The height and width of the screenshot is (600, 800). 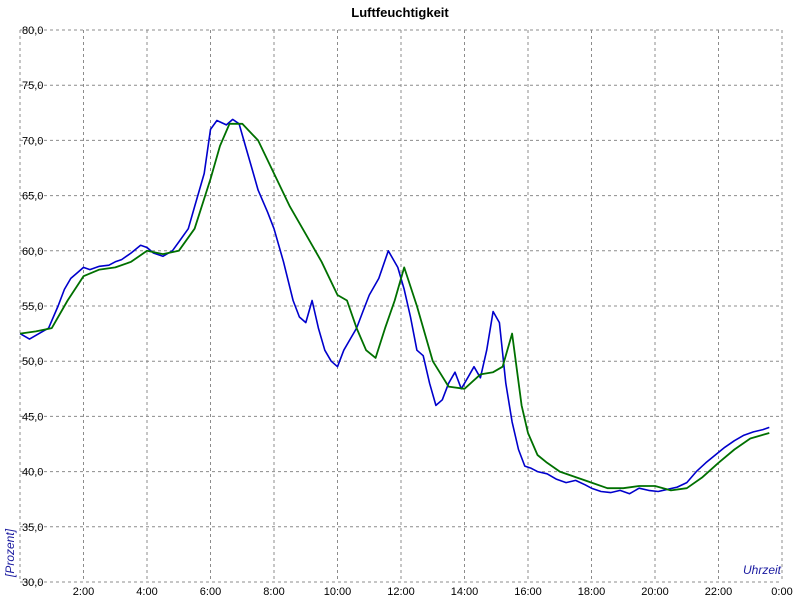 What do you see at coordinates (210, 592) in the screenshot?
I see `x-tick-label: 6:00` at bounding box center [210, 592].